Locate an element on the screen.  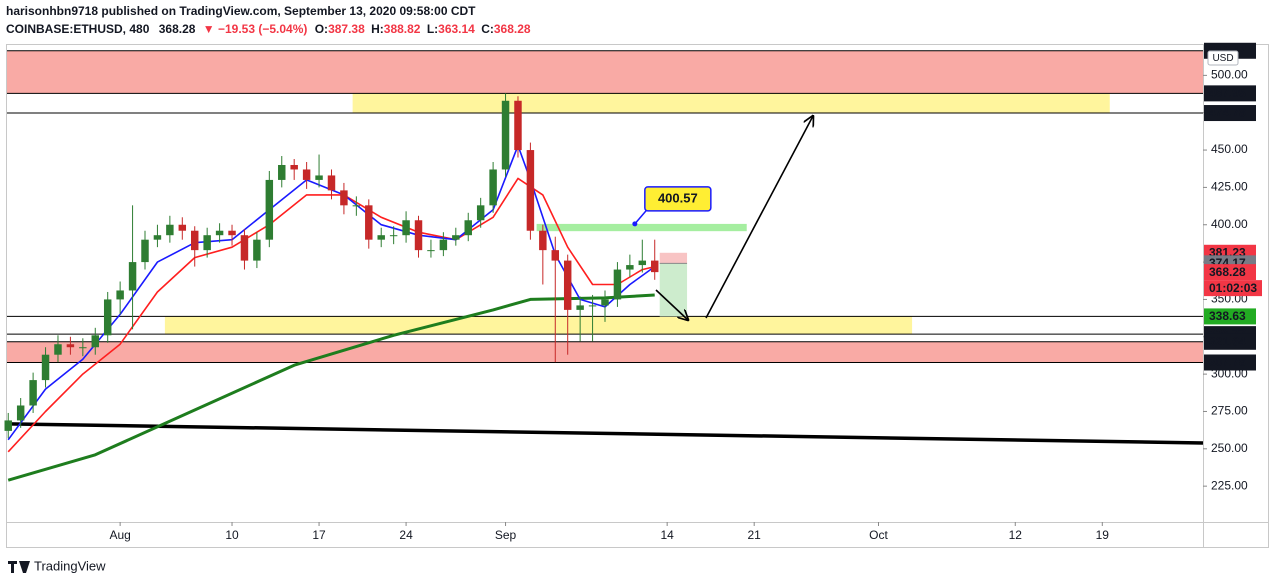
trendline is located at coordinates (605, 433).